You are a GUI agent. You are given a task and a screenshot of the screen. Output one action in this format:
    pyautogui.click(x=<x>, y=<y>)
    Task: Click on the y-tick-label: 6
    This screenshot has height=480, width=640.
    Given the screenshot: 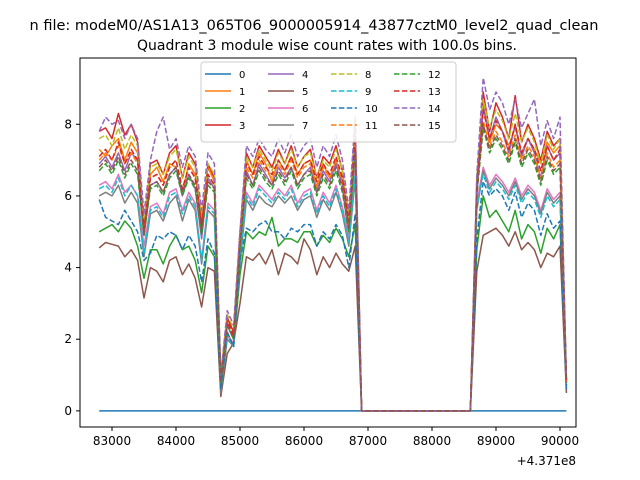 What is the action you would take?
    pyautogui.click(x=68, y=196)
    